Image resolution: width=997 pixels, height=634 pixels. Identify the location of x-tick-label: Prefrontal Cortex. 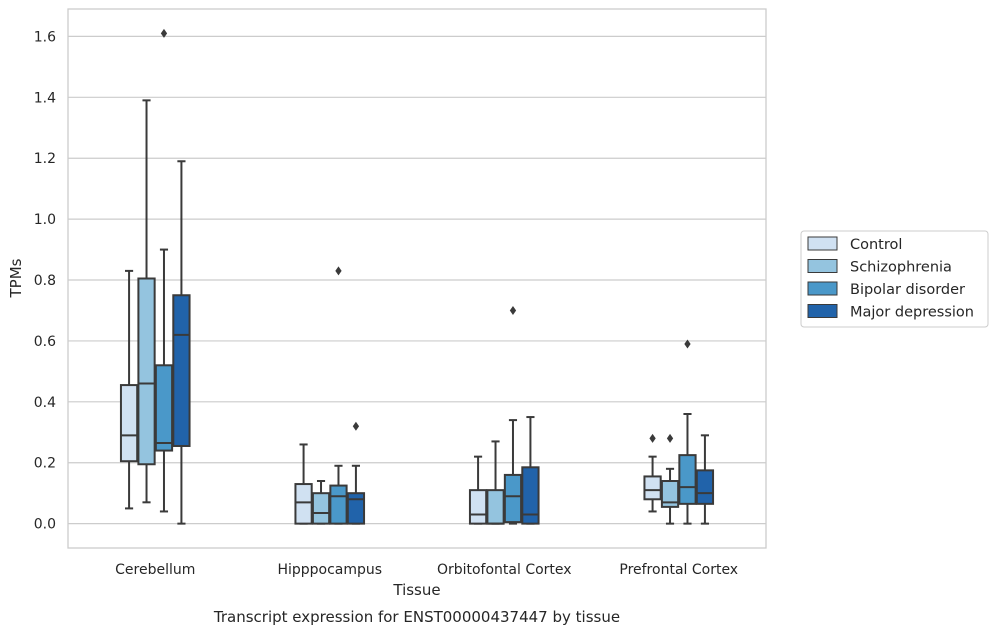
(678, 570).